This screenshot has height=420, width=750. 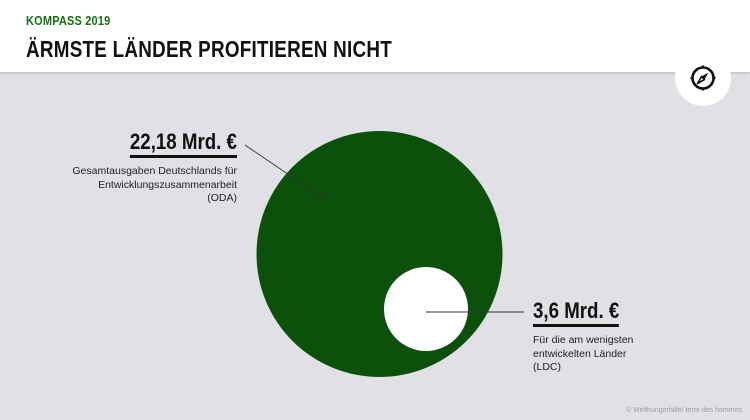 What do you see at coordinates (167, 184) in the screenshot?
I see `oda-desc-line: Entwicklungszusammenarbeit` at bounding box center [167, 184].